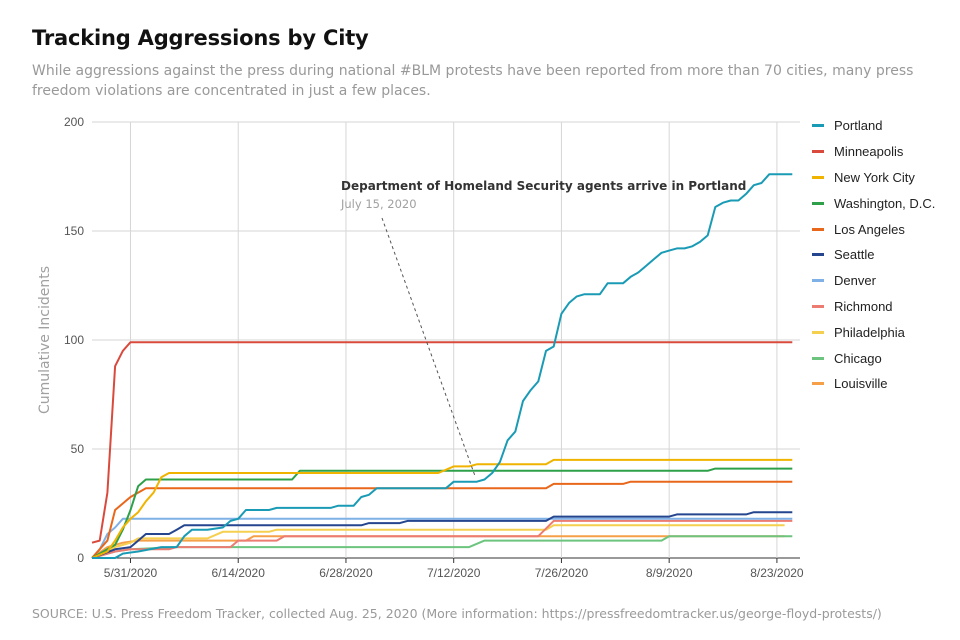  What do you see at coordinates (454, 573) in the screenshot?
I see `x-tick-label: 7/12/2020` at bounding box center [454, 573].